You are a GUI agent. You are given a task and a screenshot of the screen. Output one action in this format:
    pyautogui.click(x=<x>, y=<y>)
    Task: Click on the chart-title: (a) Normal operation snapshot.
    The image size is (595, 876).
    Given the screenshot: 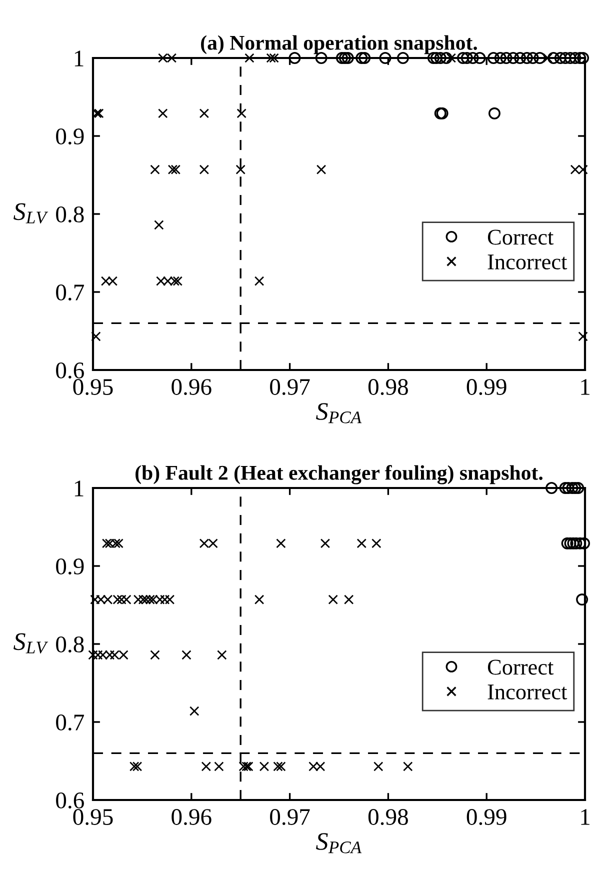 What is the action you would take?
    pyautogui.click(x=339, y=44)
    